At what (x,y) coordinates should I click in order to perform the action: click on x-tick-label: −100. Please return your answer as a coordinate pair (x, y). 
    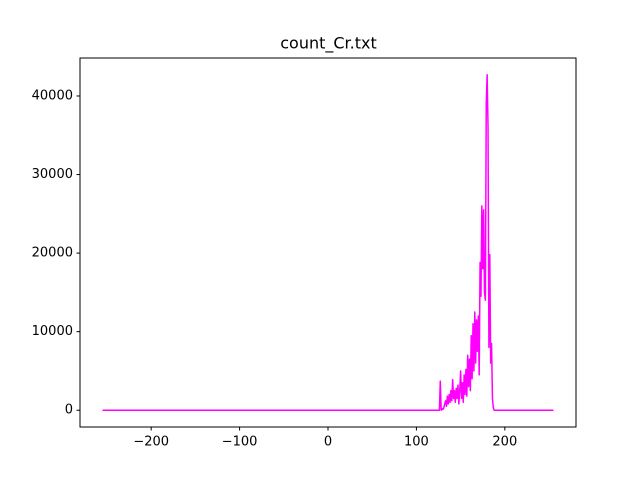
    Looking at the image, I should click on (240, 442).